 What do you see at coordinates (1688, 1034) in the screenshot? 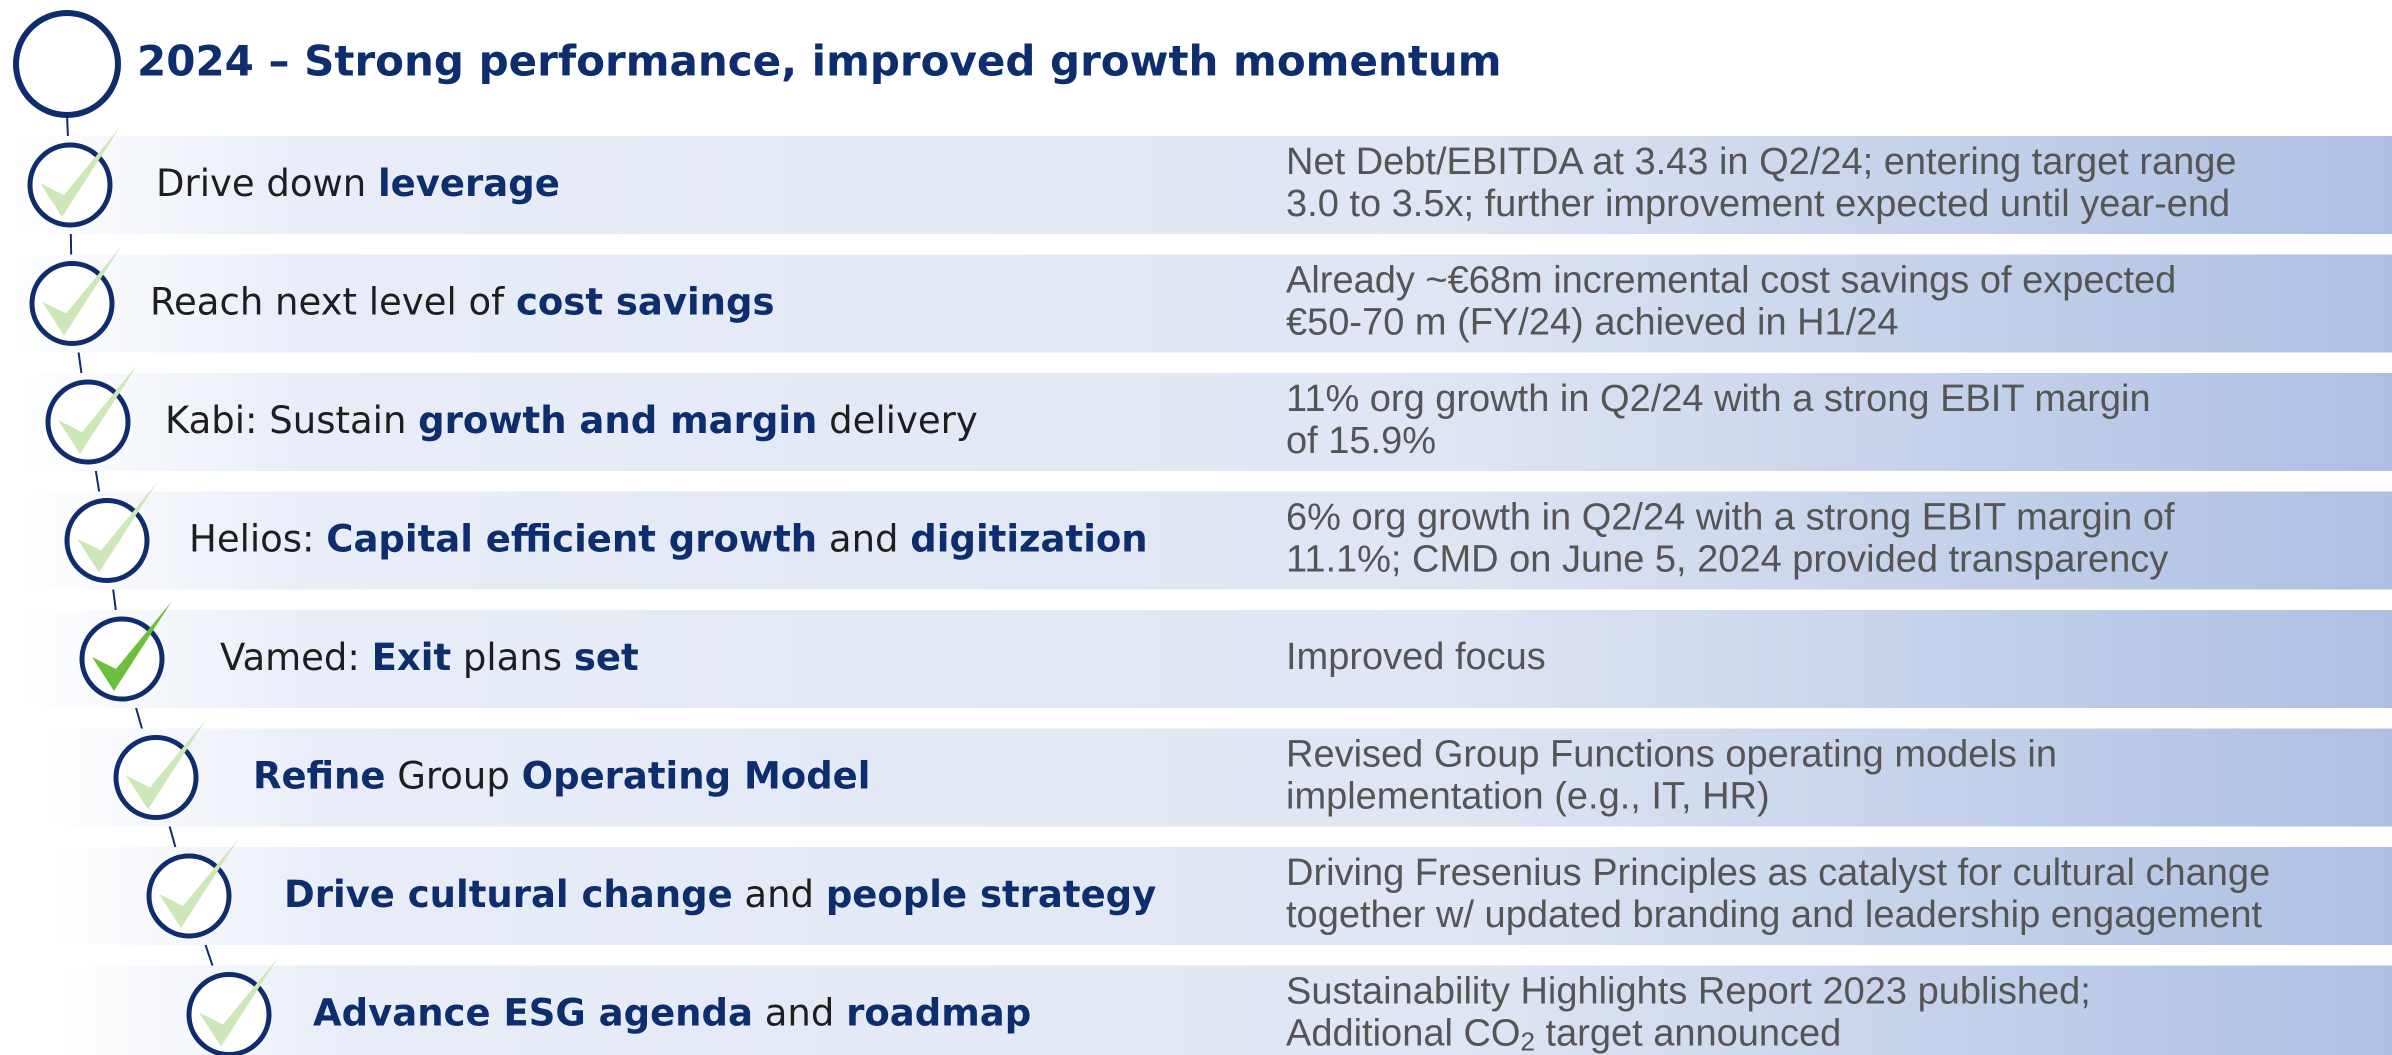
I see `detail-text: target announced` at bounding box center [1688, 1034].